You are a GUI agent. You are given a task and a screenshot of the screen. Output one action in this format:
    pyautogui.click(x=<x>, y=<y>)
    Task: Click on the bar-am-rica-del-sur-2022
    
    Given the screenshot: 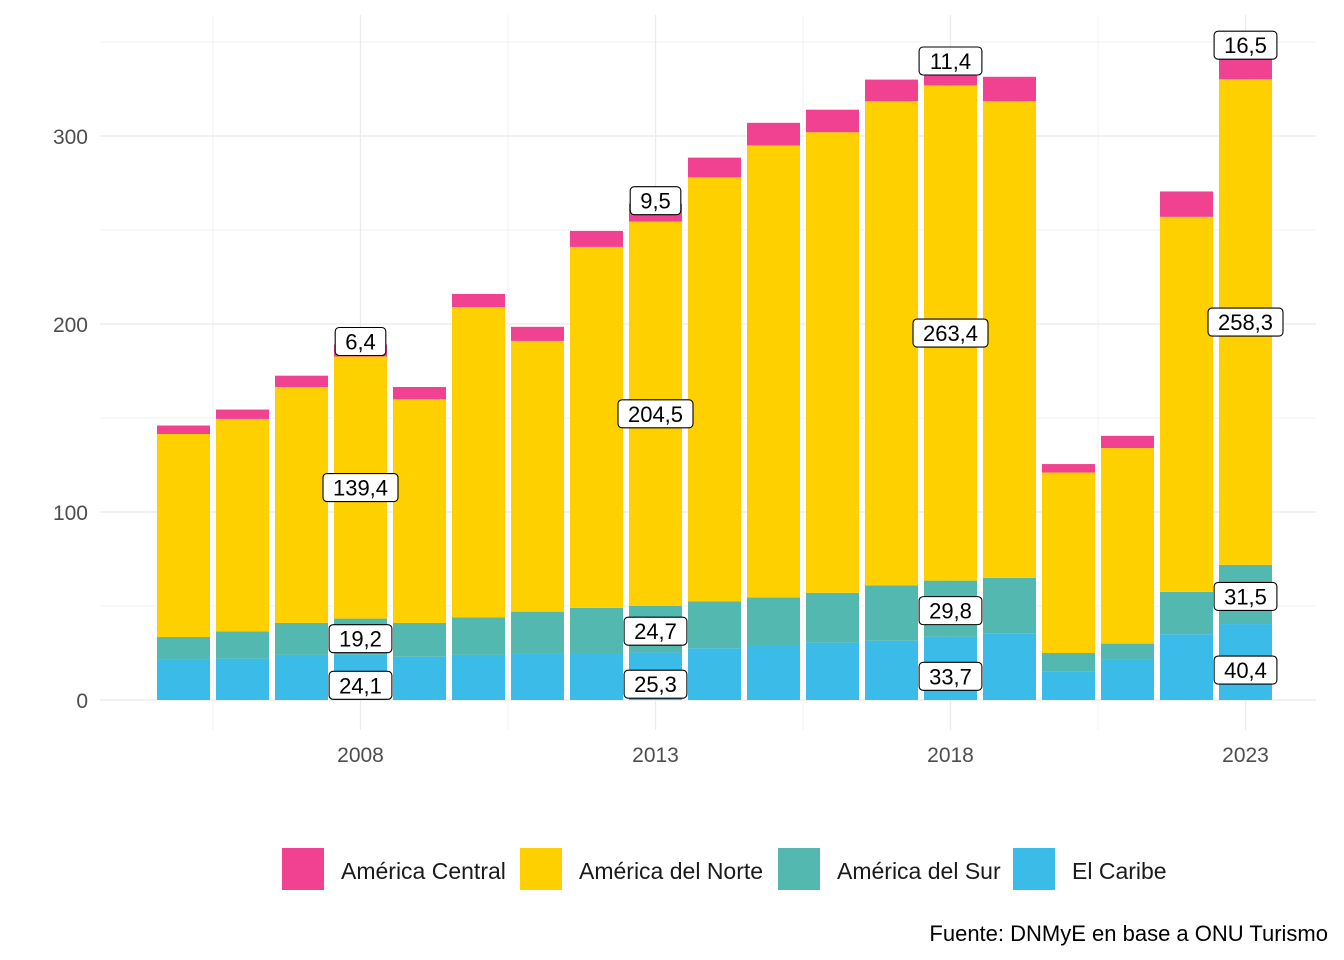 What is the action you would take?
    pyautogui.click(x=1186, y=613)
    